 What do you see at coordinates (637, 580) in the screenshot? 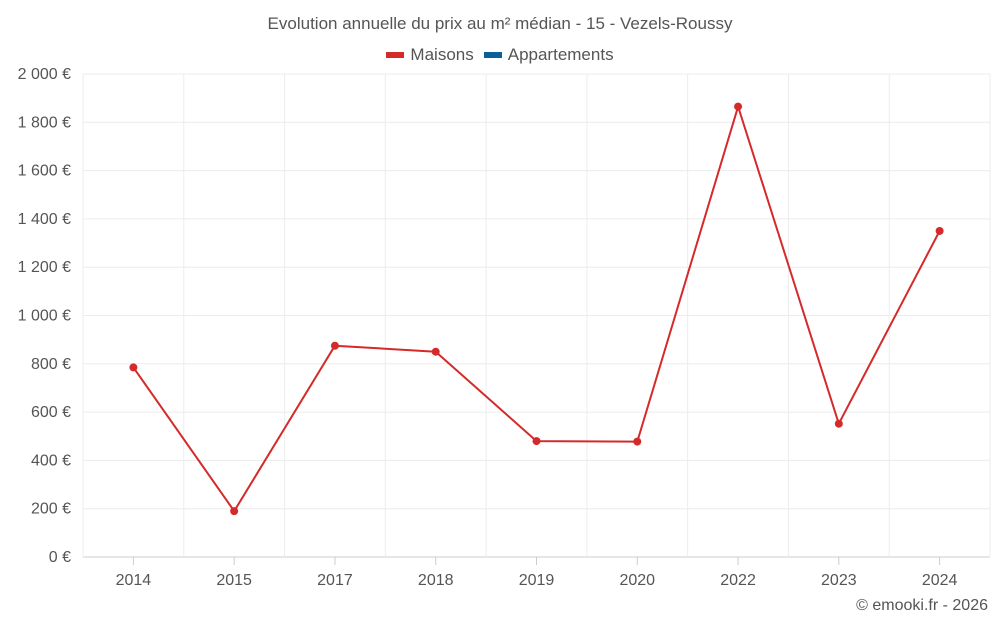
I see `x-tick-label: 2020` at bounding box center [637, 580].